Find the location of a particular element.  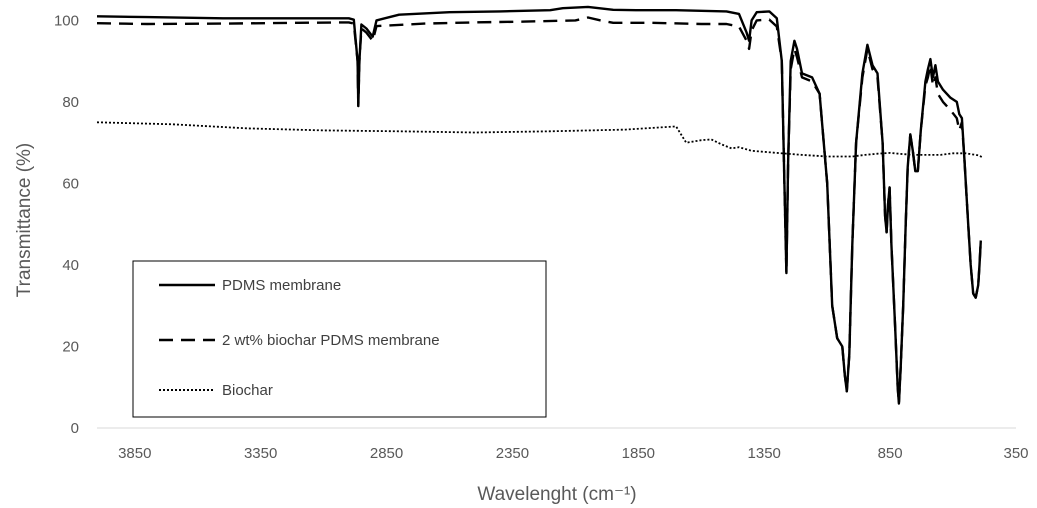

y-tick-label: 40 is located at coordinates (70, 265).